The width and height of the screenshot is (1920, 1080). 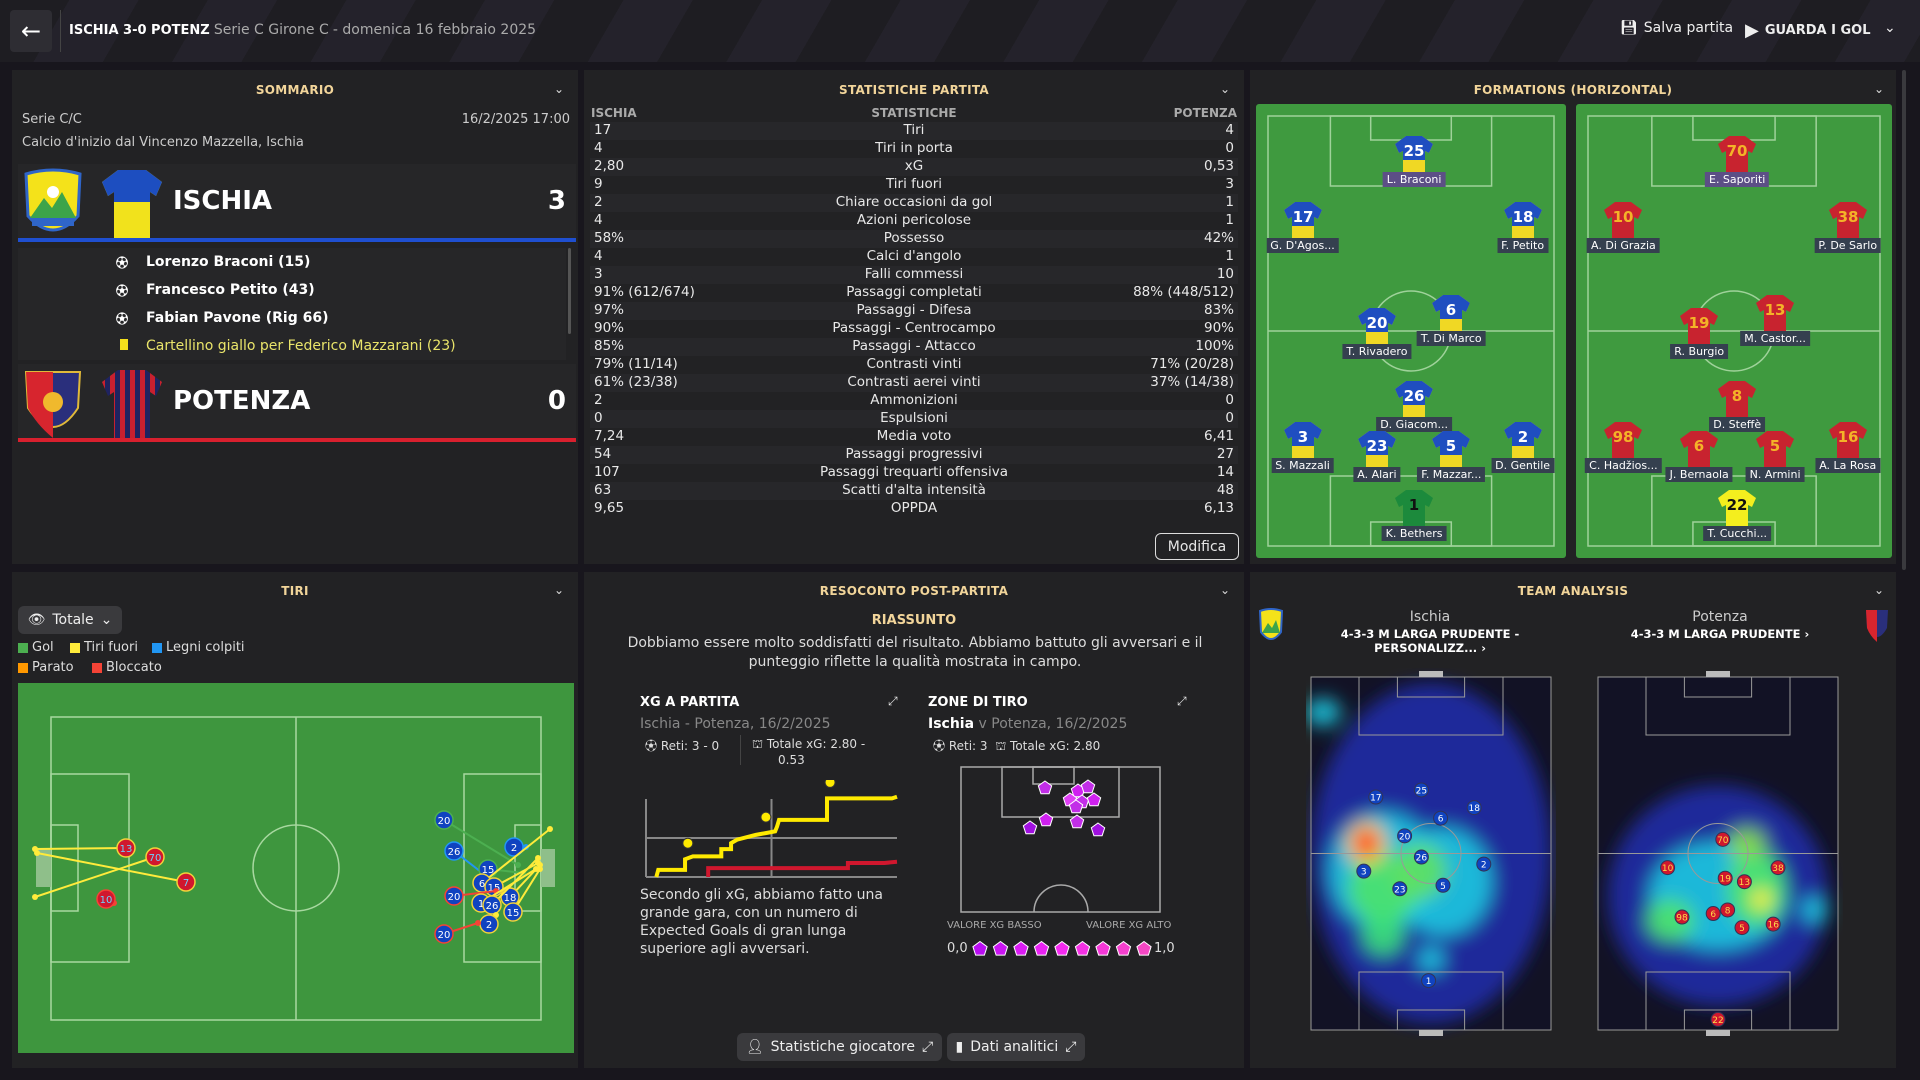 I want to click on player-name-label: T. Di Marco, so click(x=1451, y=338).